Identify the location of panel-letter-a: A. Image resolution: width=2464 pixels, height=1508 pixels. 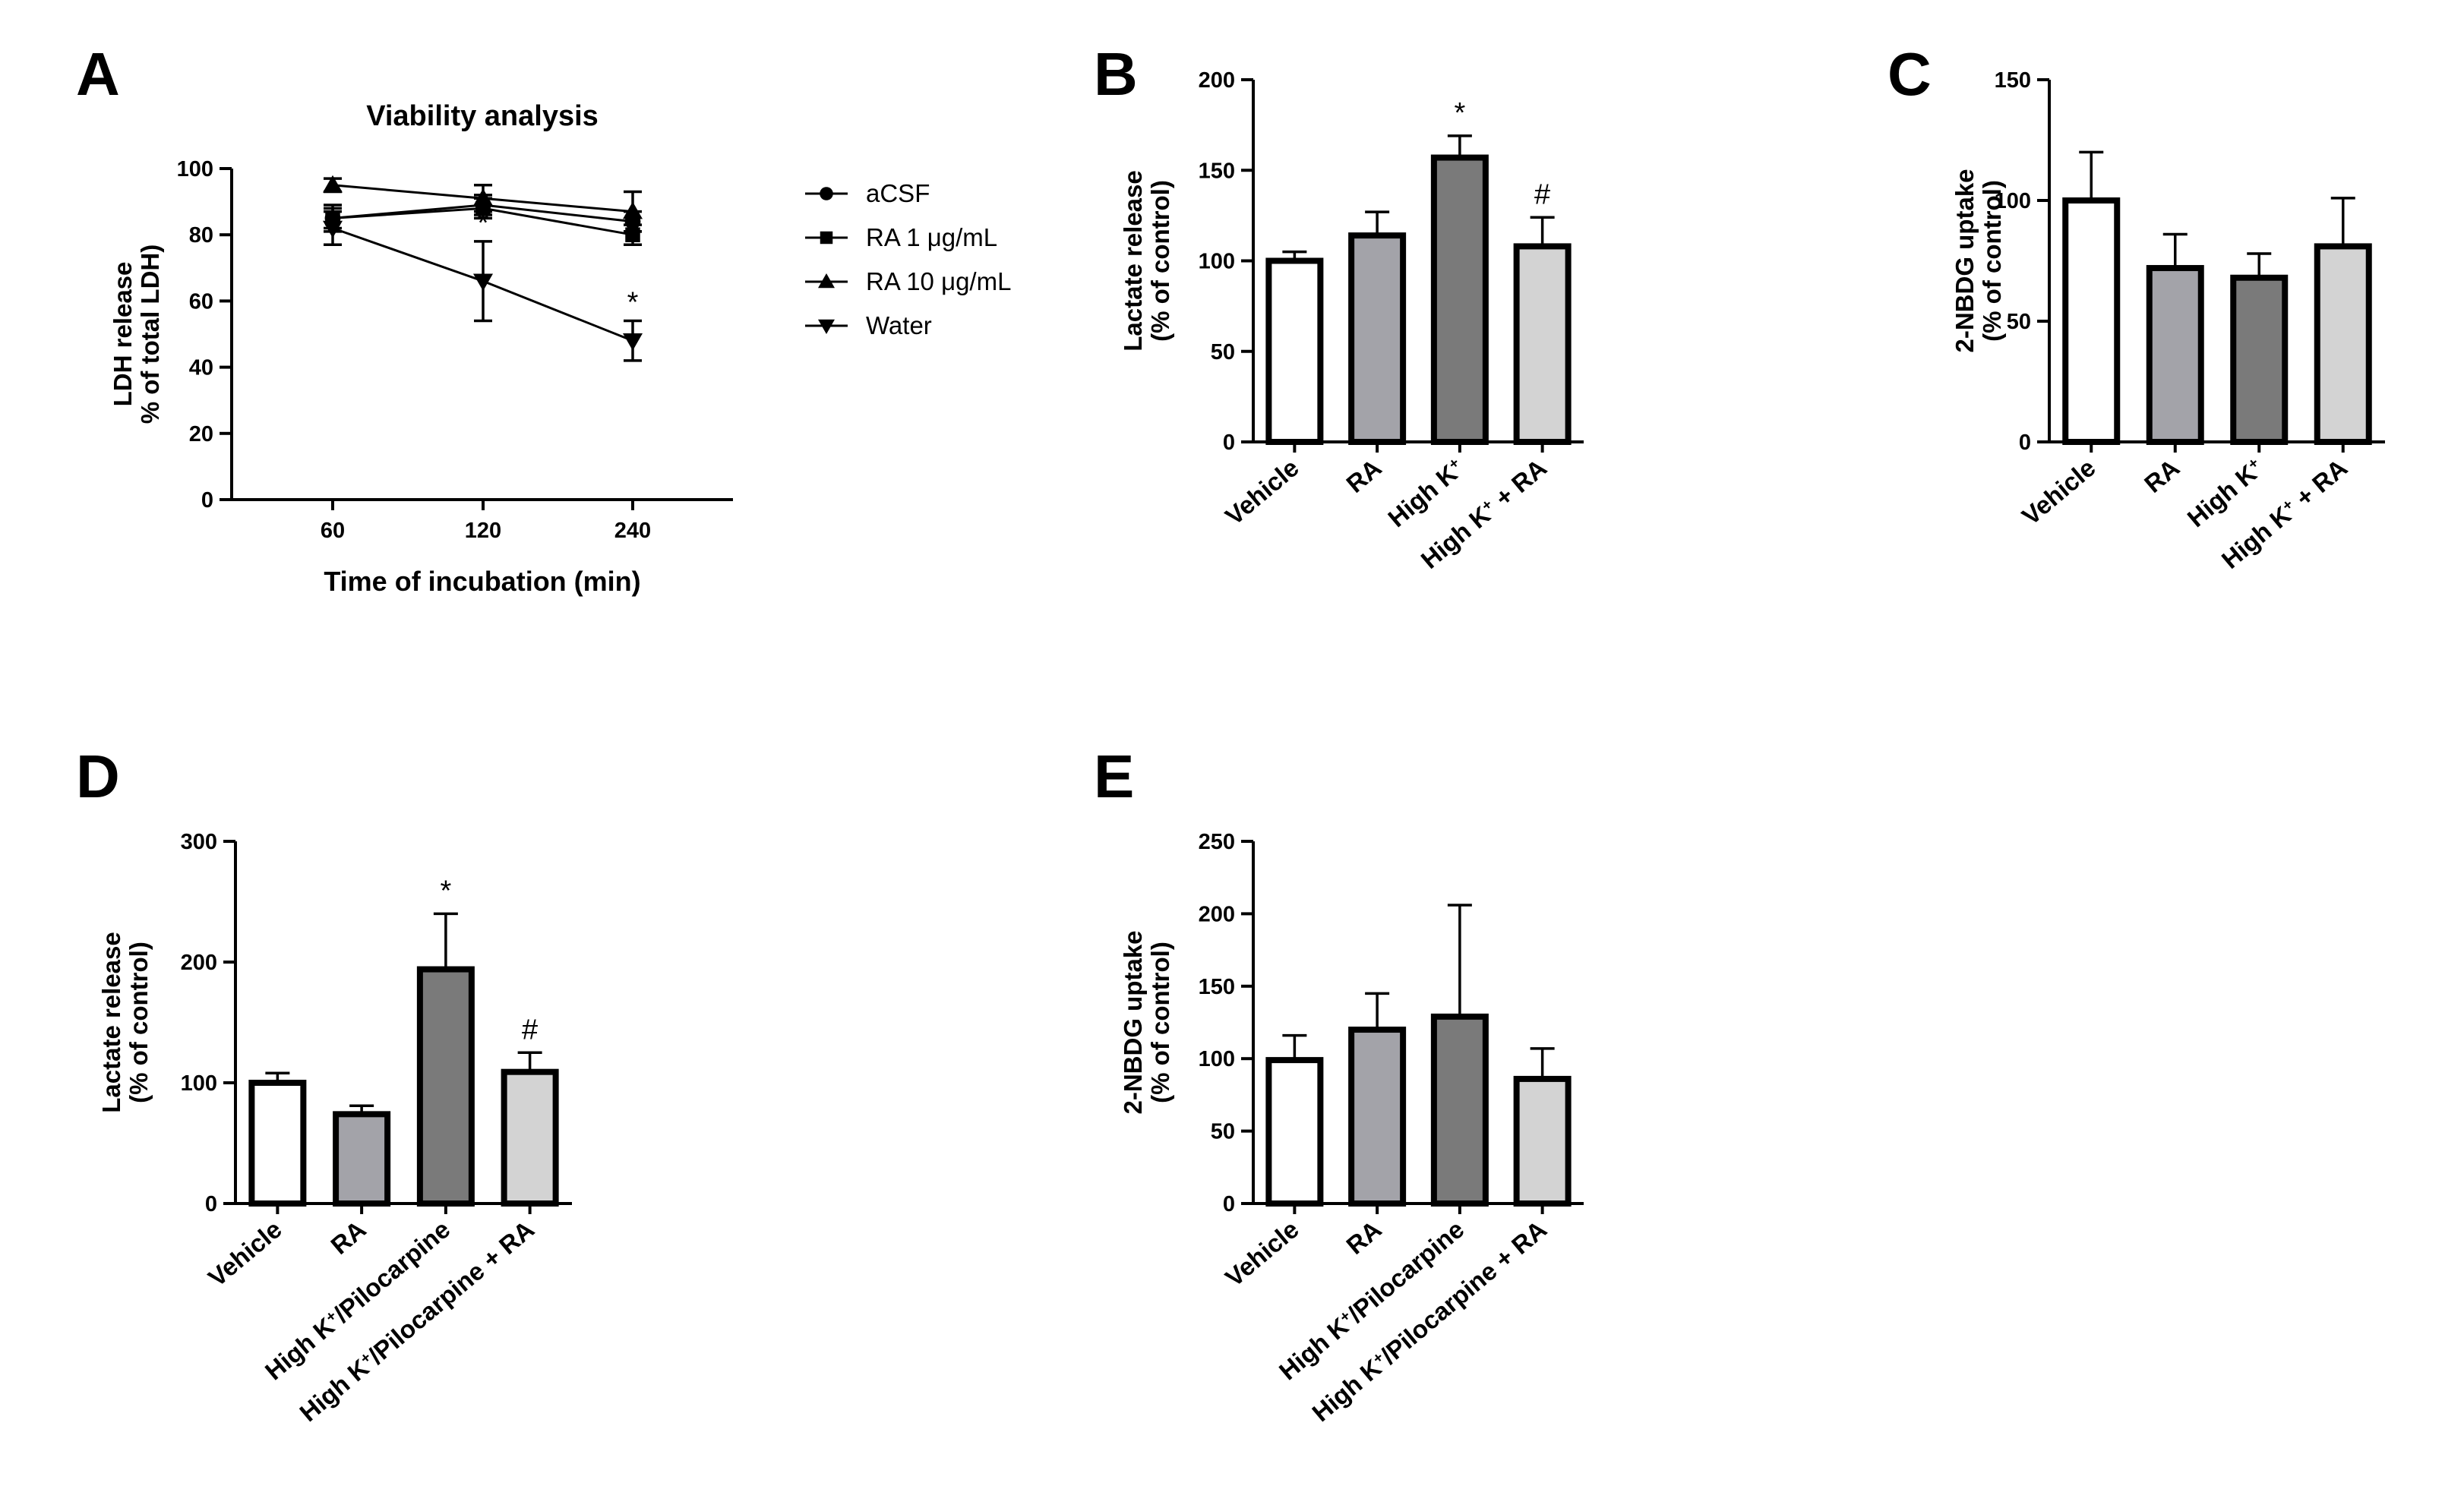
(98, 74).